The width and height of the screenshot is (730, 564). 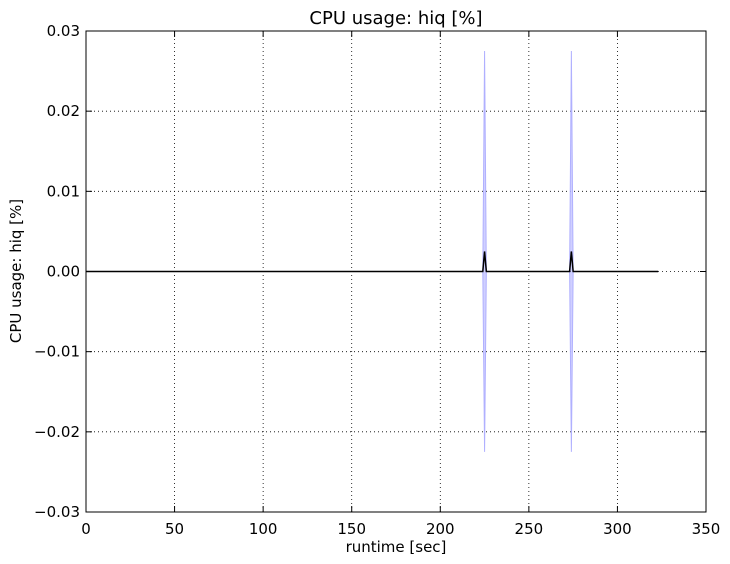 I want to click on x-tick-label: 200, so click(x=440, y=529).